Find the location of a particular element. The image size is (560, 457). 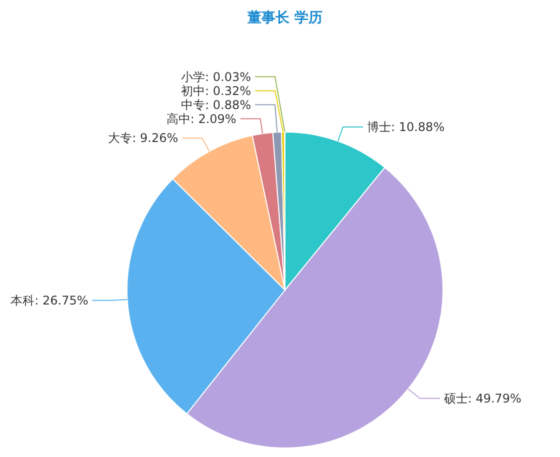

slice-label: 本科: 26.75% is located at coordinates (49, 300).